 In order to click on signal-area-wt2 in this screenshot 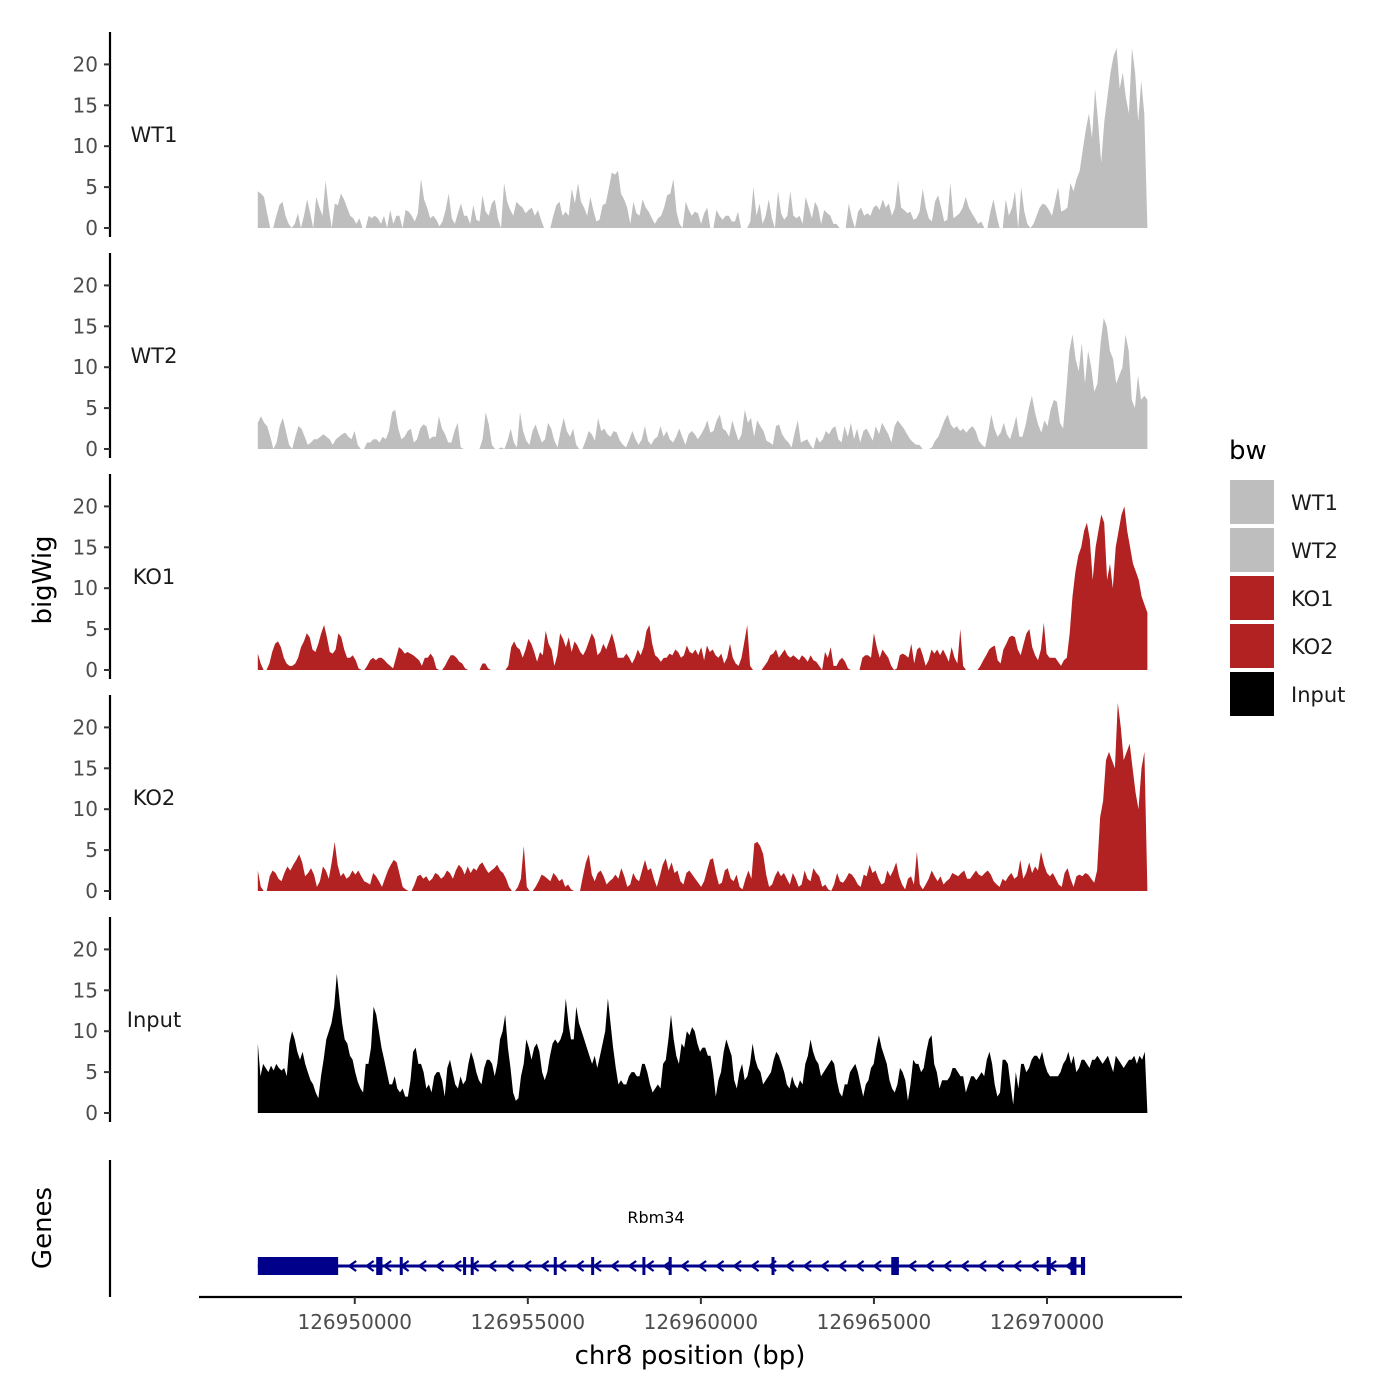, I will do `click(702, 383)`.